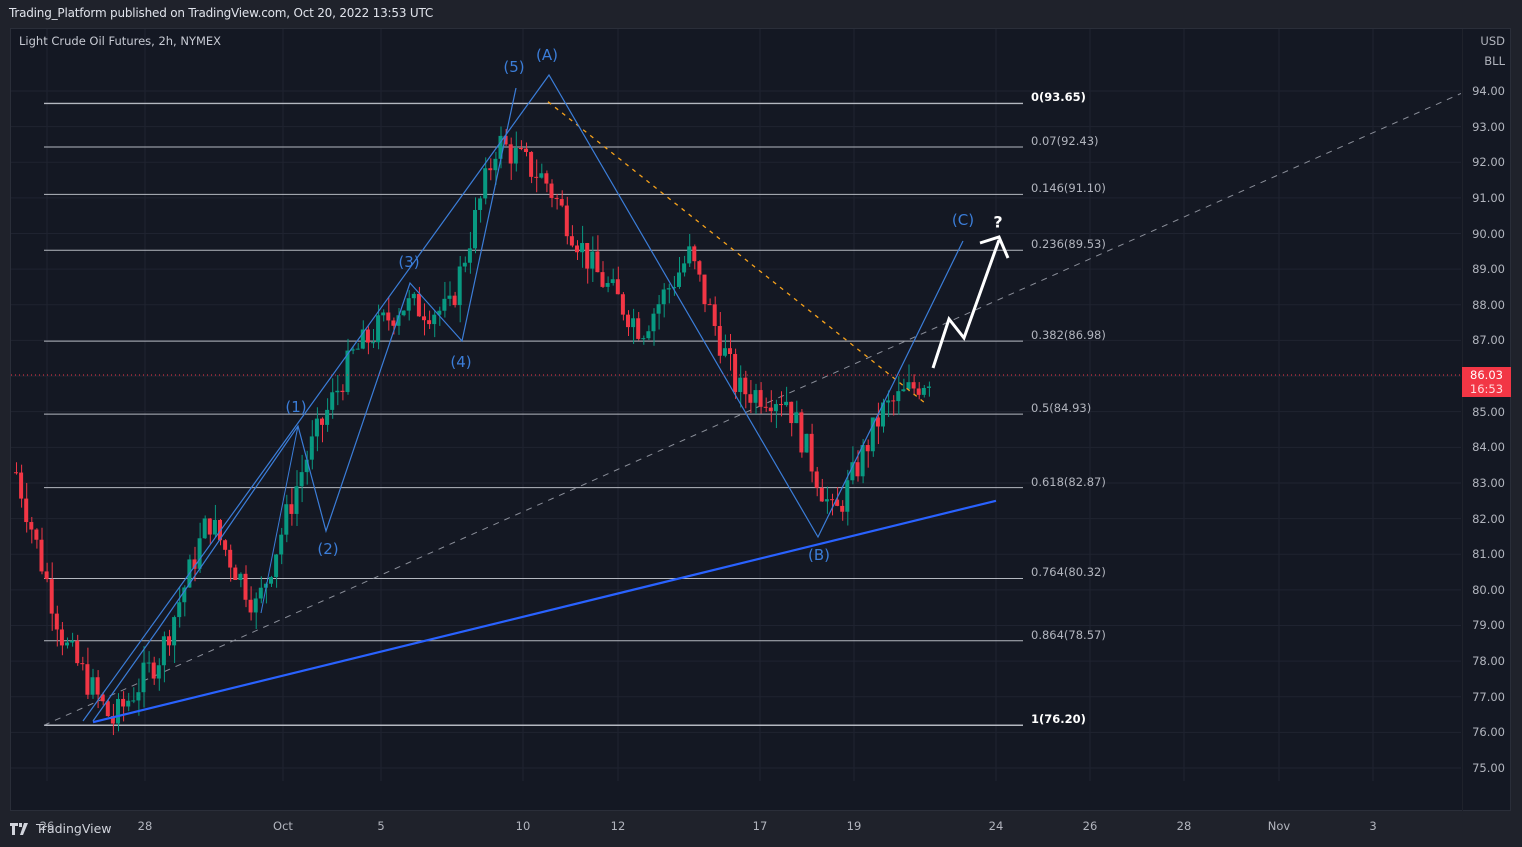 This screenshot has height=847, width=1522. What do you see at coordinates (409, 262) in the screenshot?
I see `wave-label: (3)` at bounding box center [409, 262].